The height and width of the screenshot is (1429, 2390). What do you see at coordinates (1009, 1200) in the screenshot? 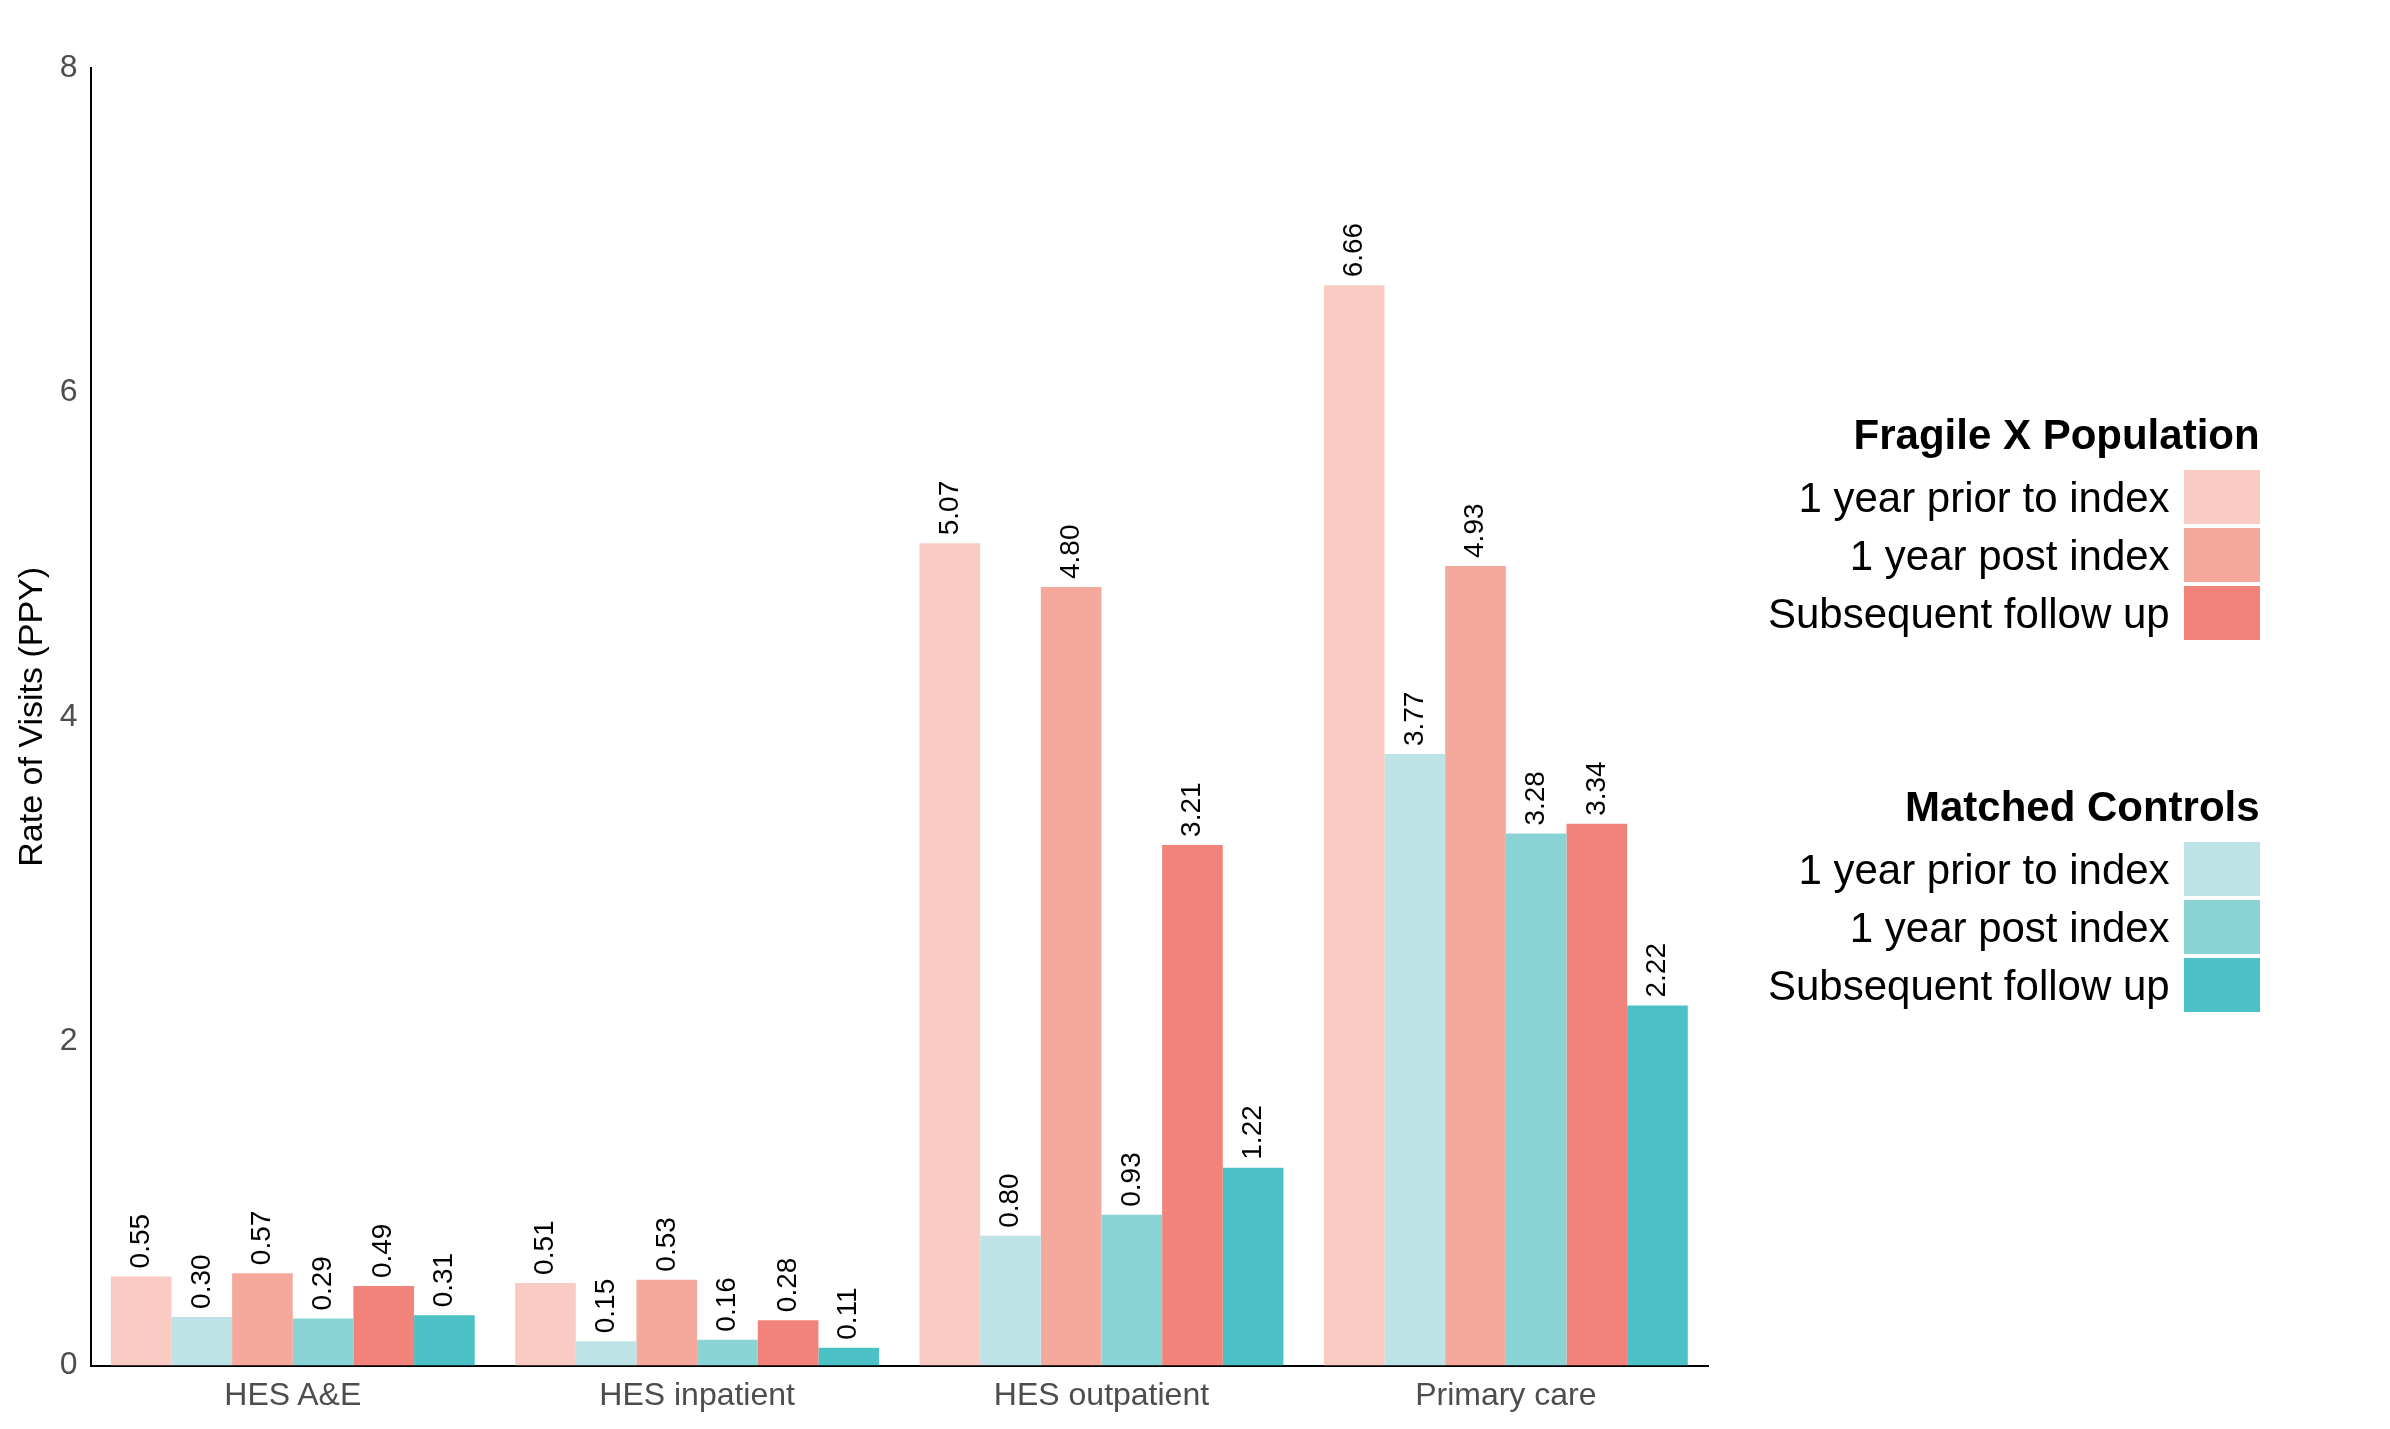
I see `data-label: 0.80` at bounding box center [1009, 1200].